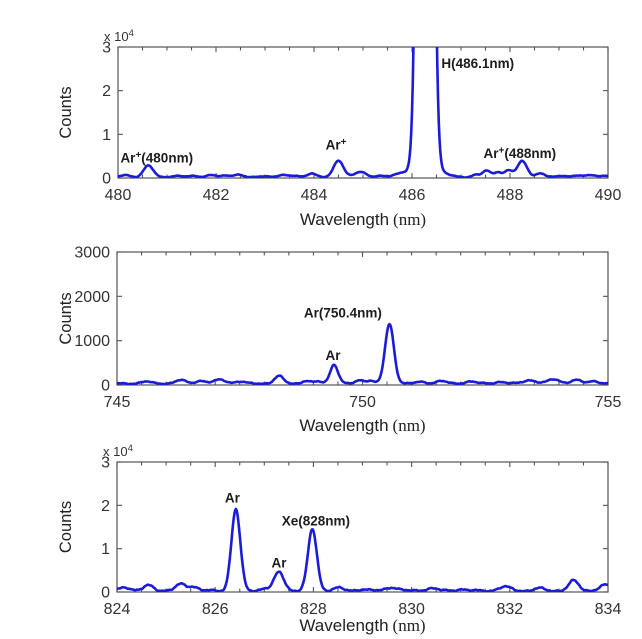  Describe the element at coordinates (92, 253) in the screenshot. I see `y-tick-label: 3000` at that location.